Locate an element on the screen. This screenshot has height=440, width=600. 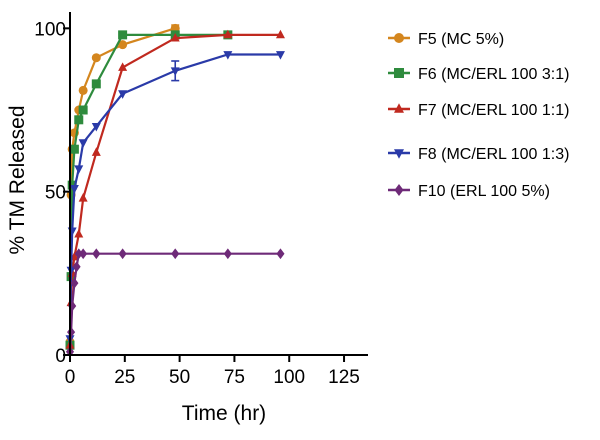
legend-item: F6 (MC/ERL 100 3:1) is located at coordinates (478, 74).